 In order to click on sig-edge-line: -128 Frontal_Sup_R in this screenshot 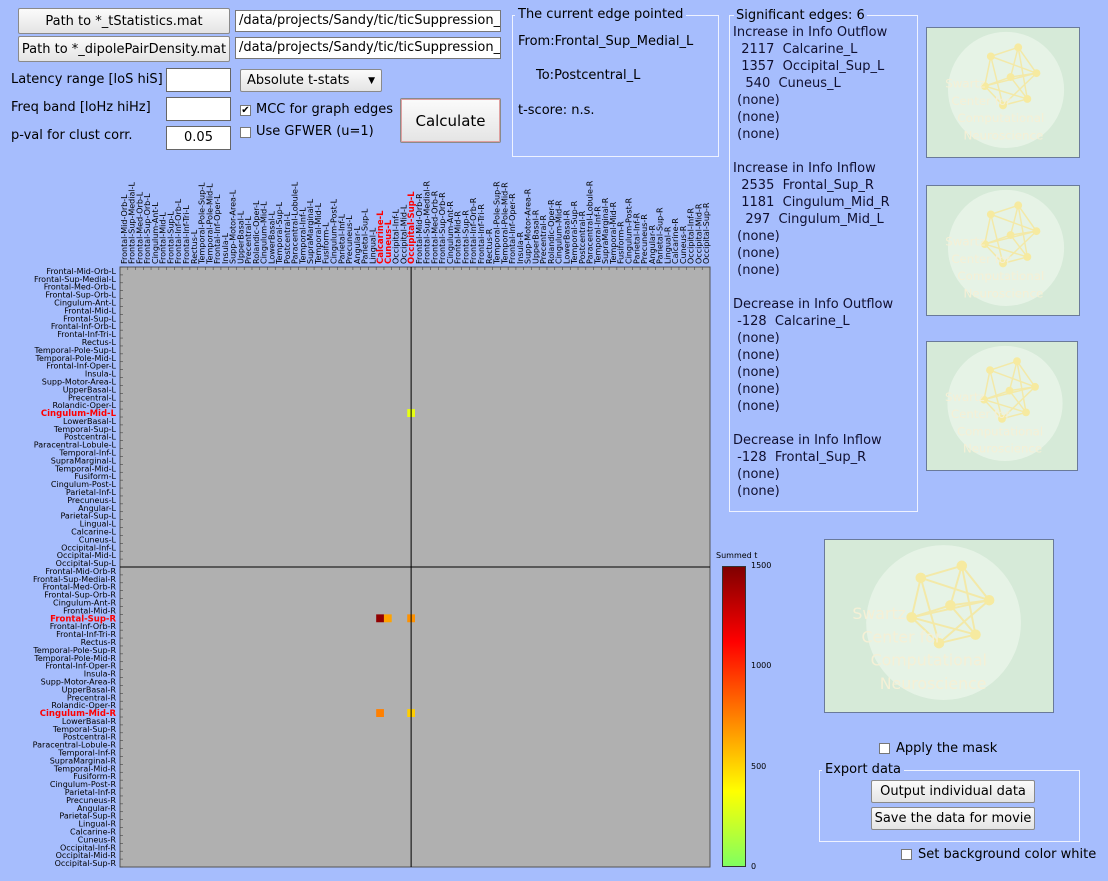, I will do `click(799, 457)`.